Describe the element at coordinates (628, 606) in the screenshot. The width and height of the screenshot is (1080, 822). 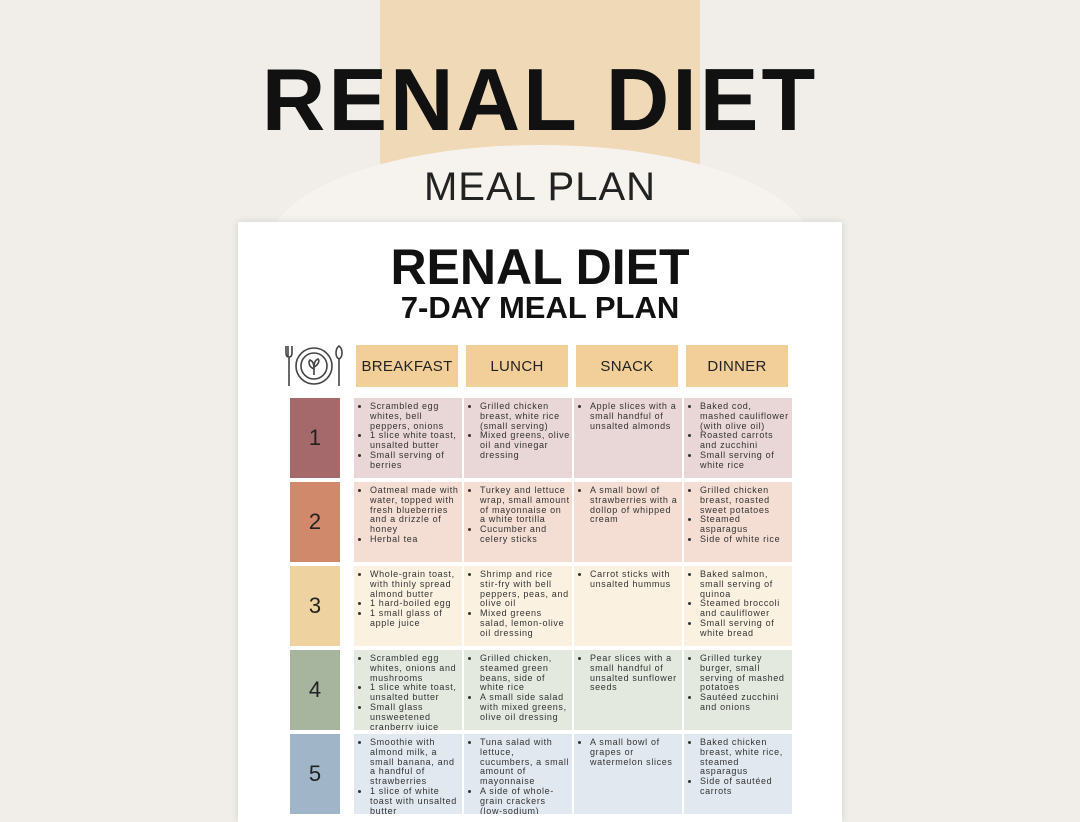
I see `meal-cell: Carrot sticks with unsalted hummus` at that location.